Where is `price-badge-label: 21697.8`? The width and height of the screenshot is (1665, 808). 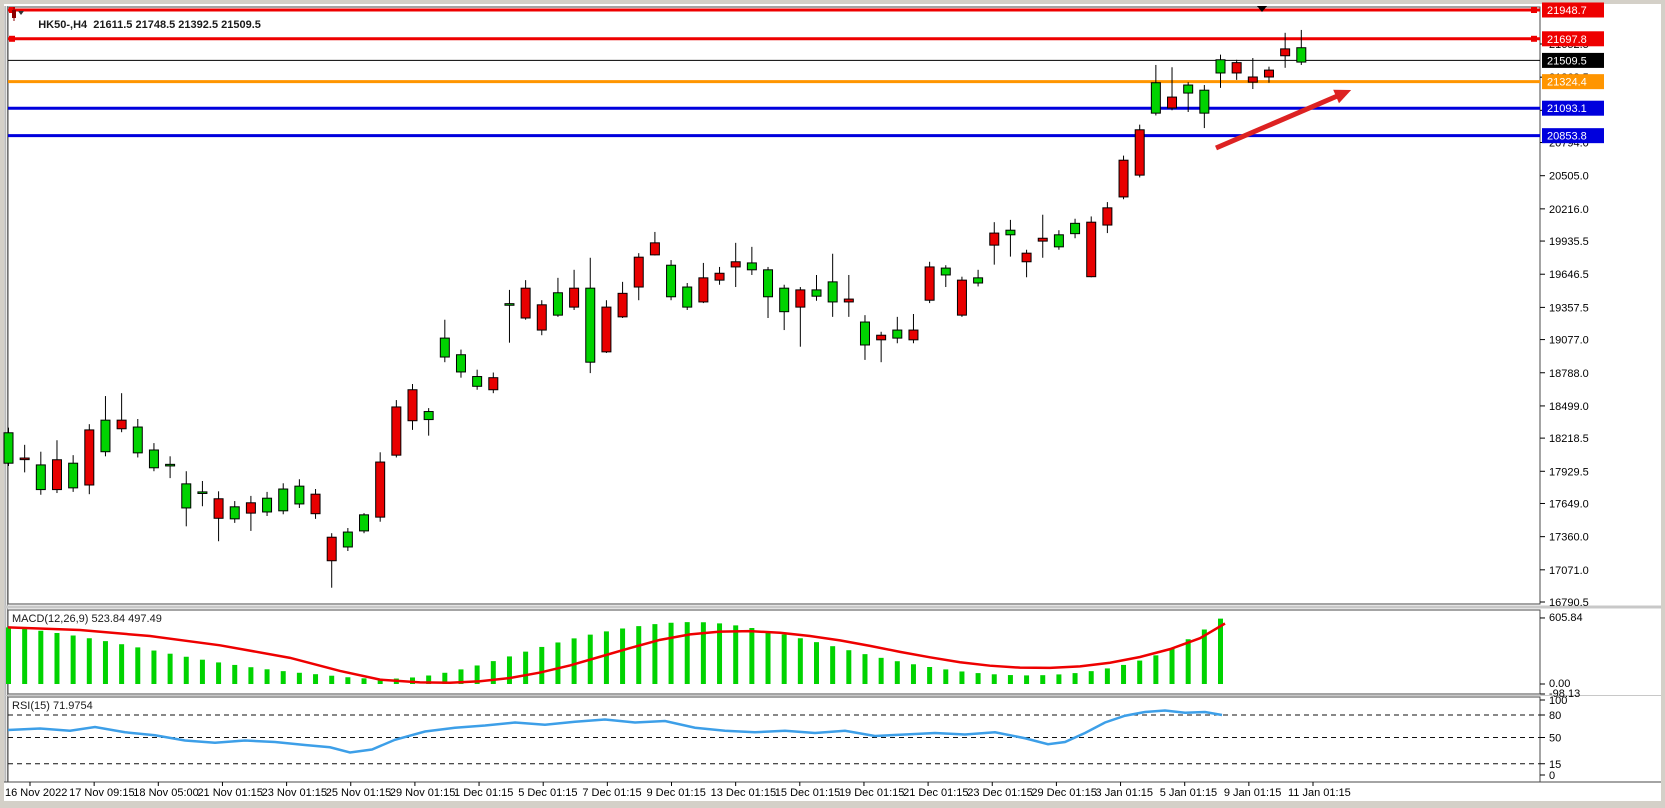
price-badge-label: 21697.8 is located at coordinates (1567, 40).